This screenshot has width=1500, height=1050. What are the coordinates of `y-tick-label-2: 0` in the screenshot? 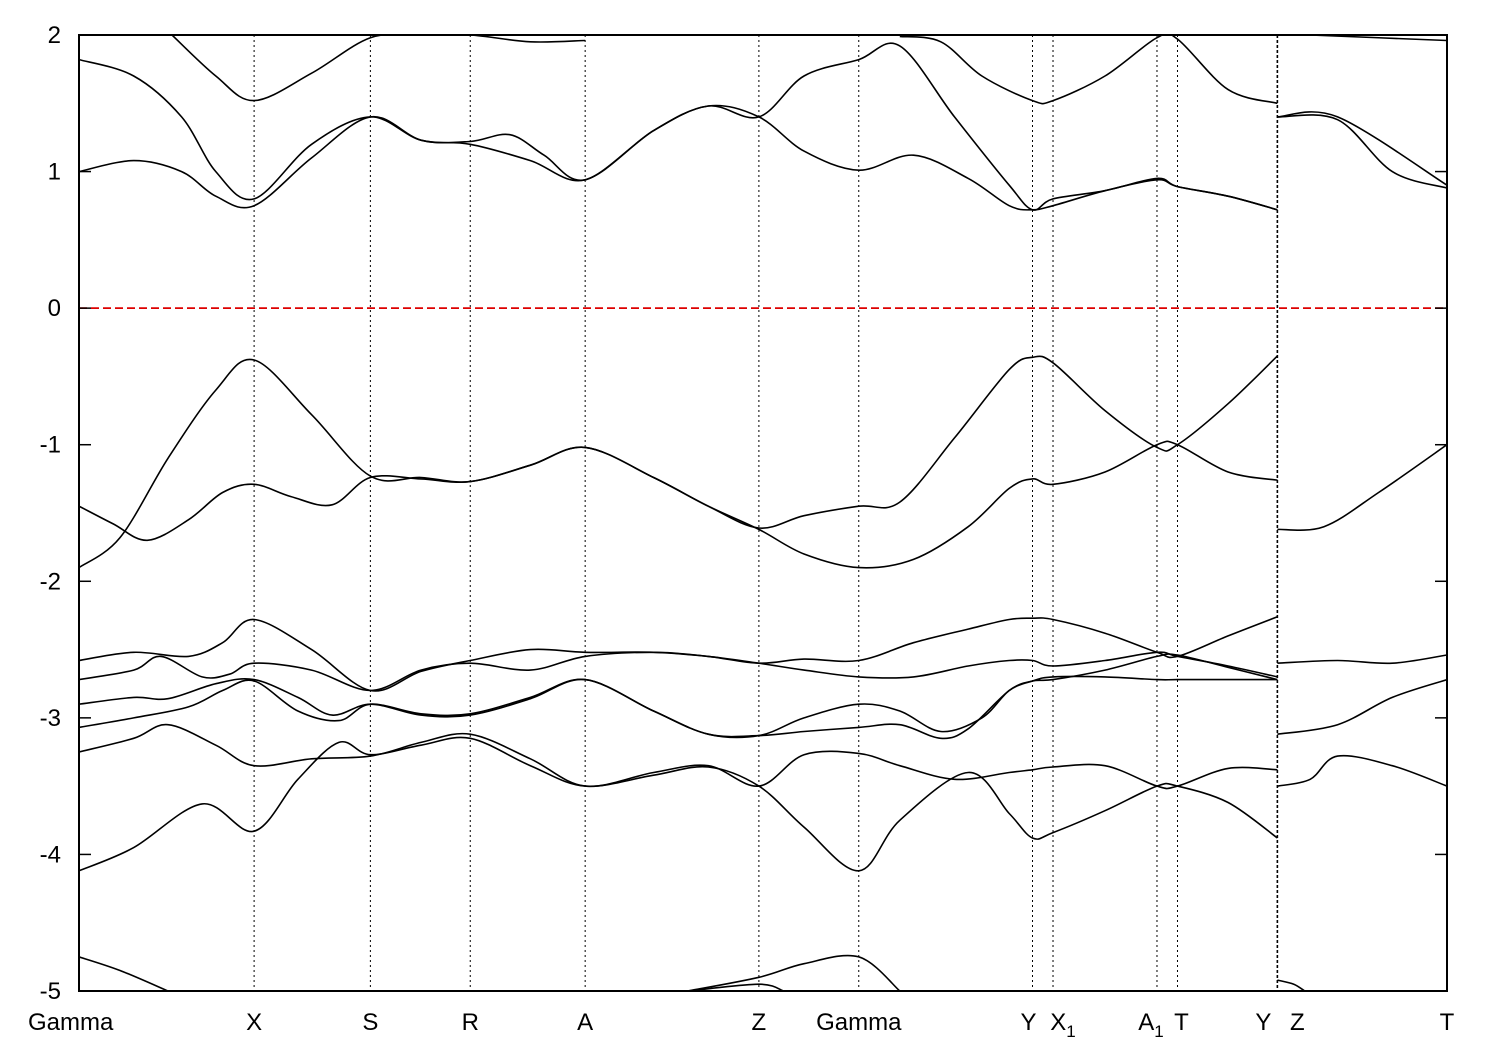 It's located at (54, 308).